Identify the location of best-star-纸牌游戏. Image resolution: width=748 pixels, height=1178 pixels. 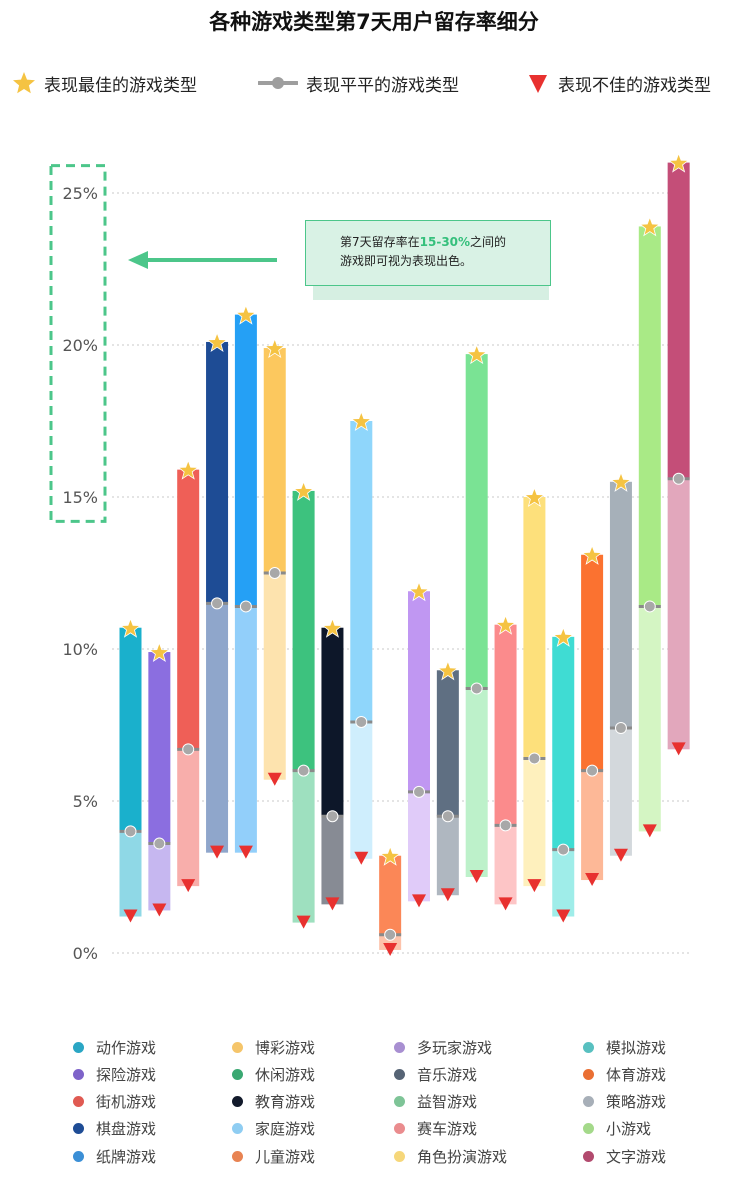
(246, 314).